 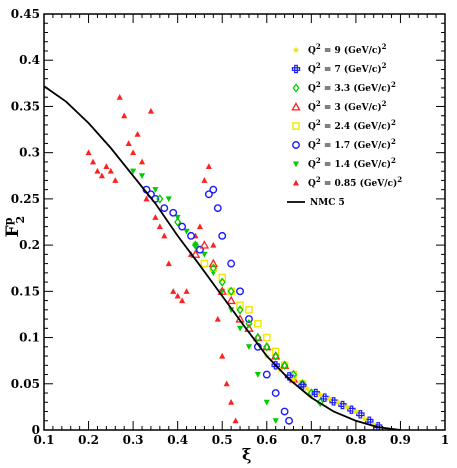 I want to click on y-axis-label-sup: p, so click(x=8, y=221).